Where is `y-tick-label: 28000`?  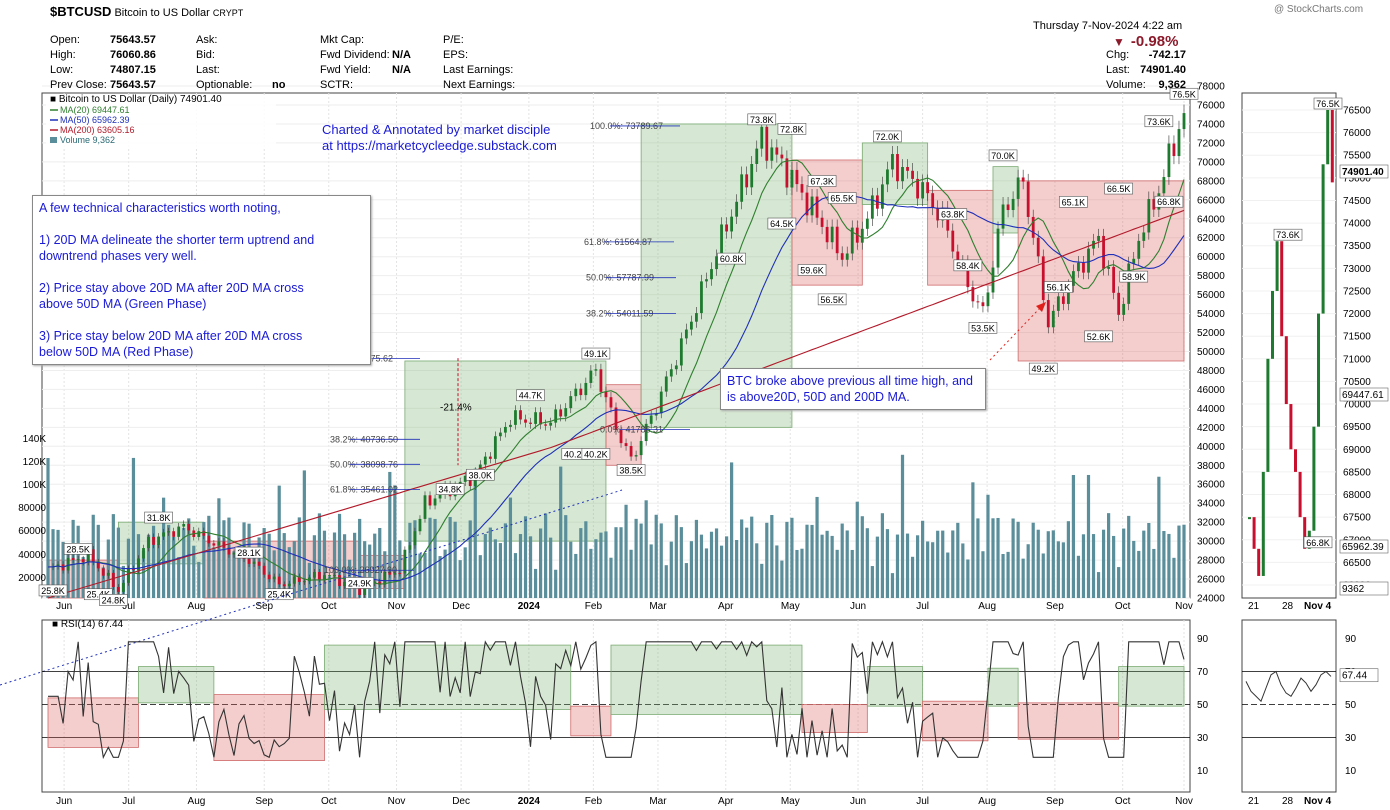
y-tick-label: 28000 is located at coordinates (1211, 561).